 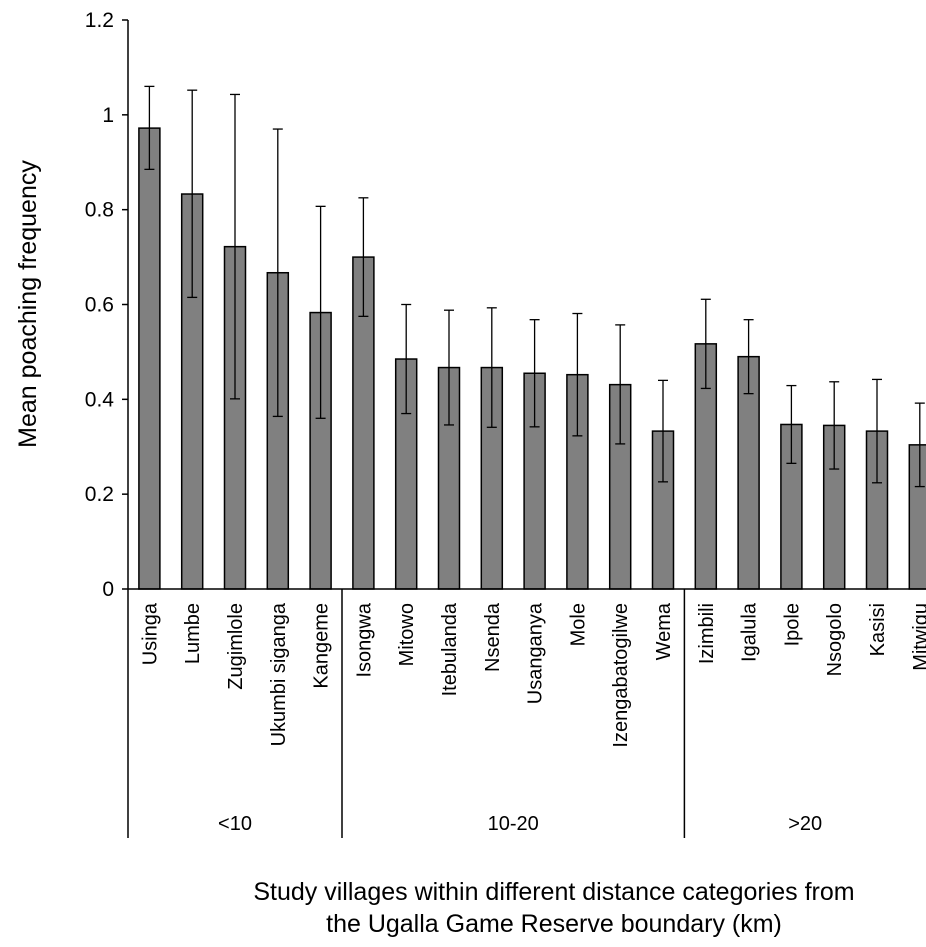 What do you see at coordinates (513, 824) in the screenshot?
I see `group-label: 10-20` at bounding box center [513, 824].